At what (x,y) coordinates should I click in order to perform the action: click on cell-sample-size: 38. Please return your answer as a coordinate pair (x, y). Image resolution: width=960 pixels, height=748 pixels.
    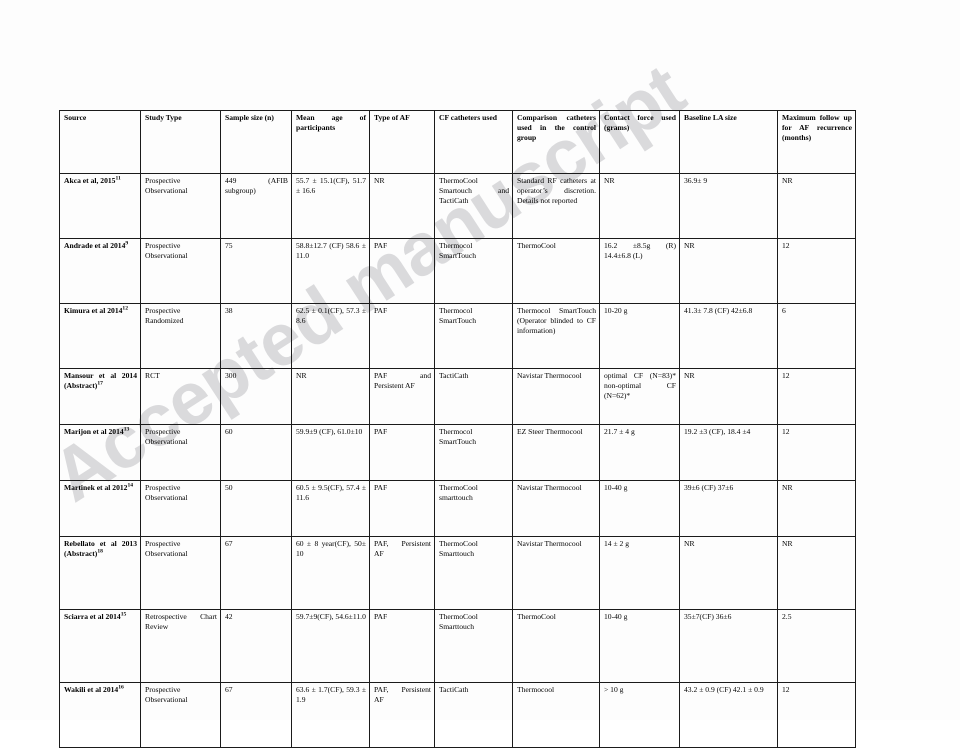
    Looking at the image, I should click on (256, 336).